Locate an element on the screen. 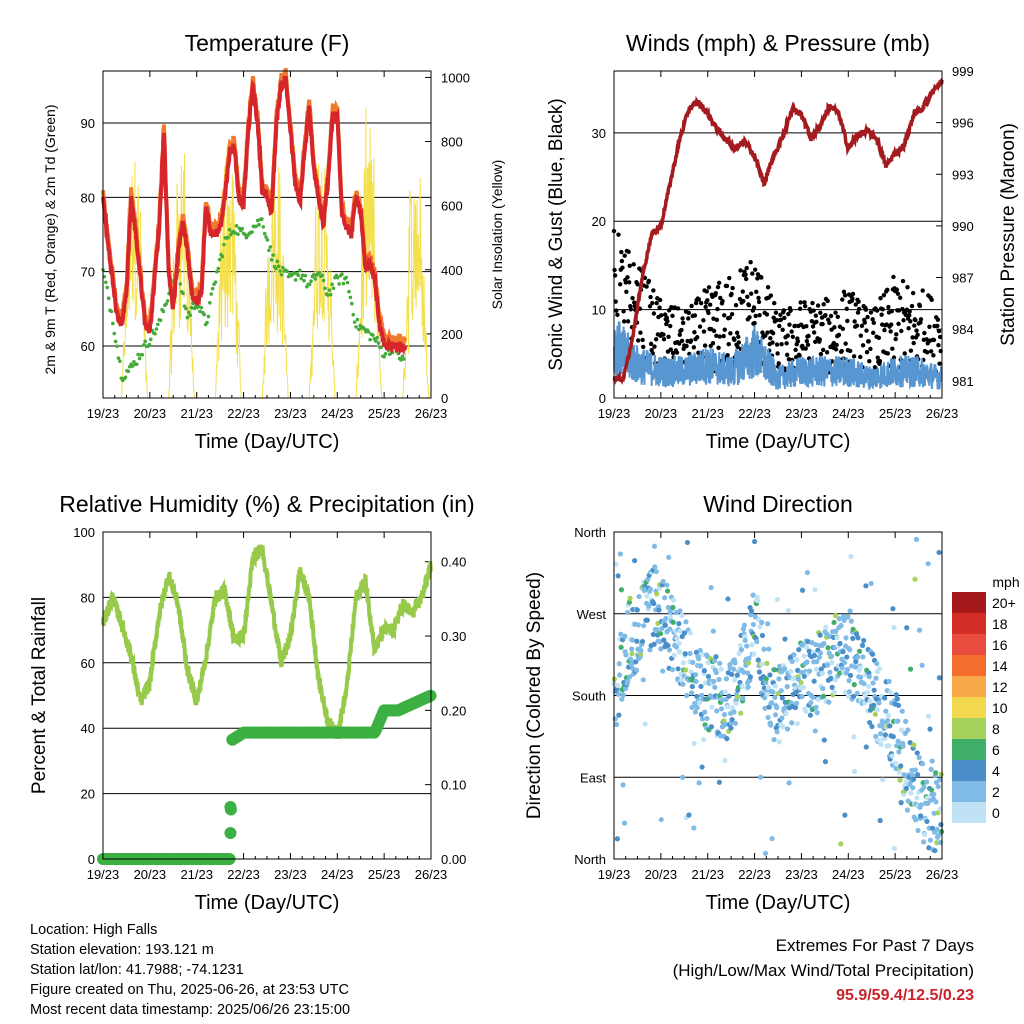 Image resolution: width=1024 pixels, height=1024 pixels. winds-x-tick-label: 23/23 is located at coordinates (801, 413).